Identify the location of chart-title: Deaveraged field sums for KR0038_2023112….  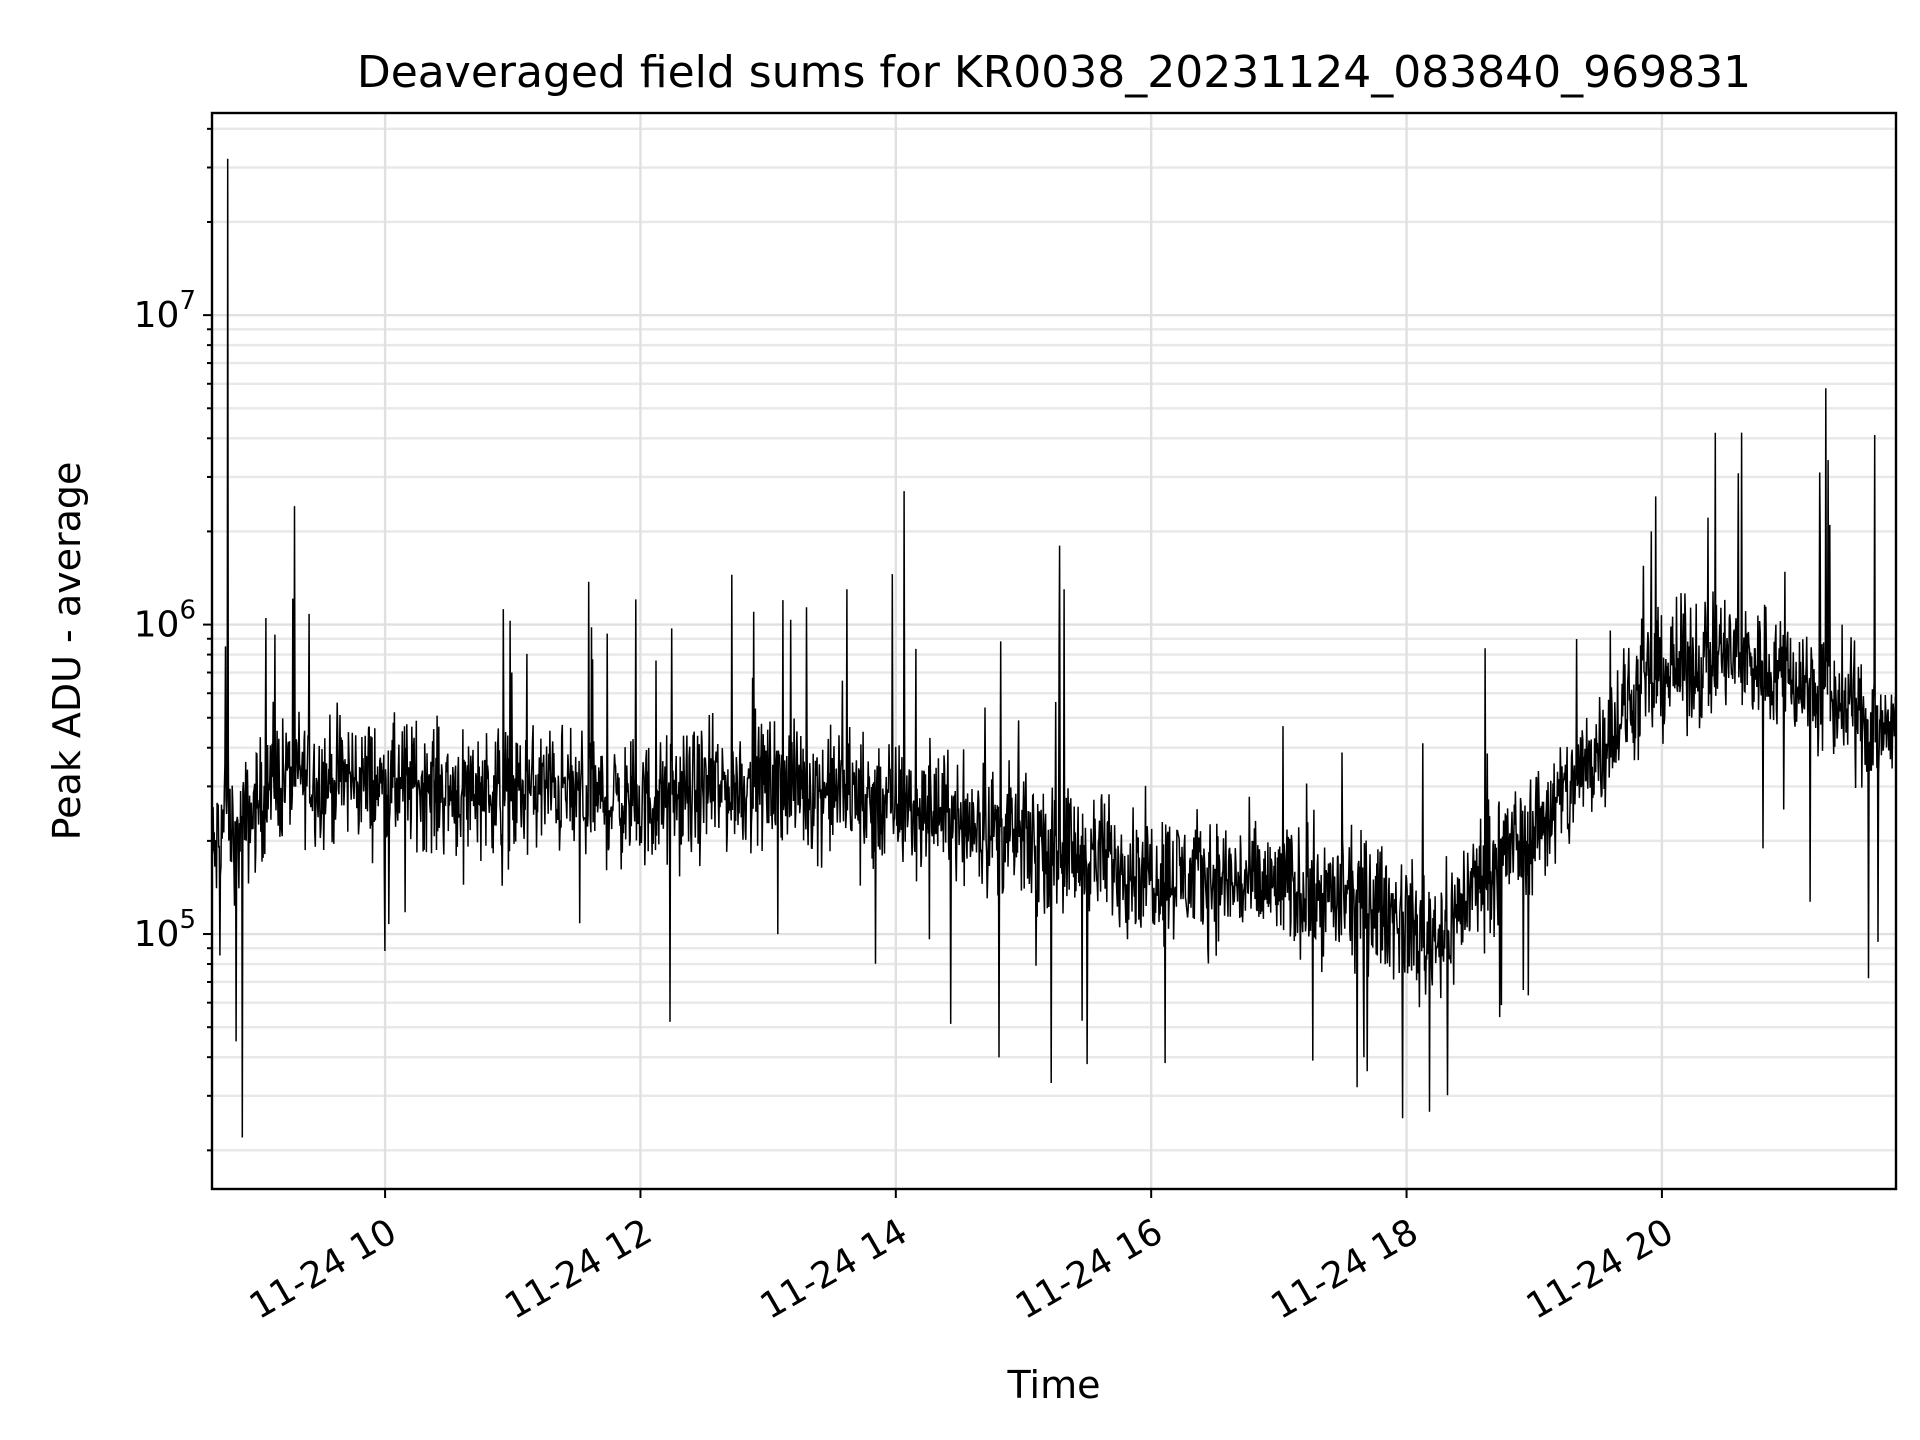
(1054, 72).